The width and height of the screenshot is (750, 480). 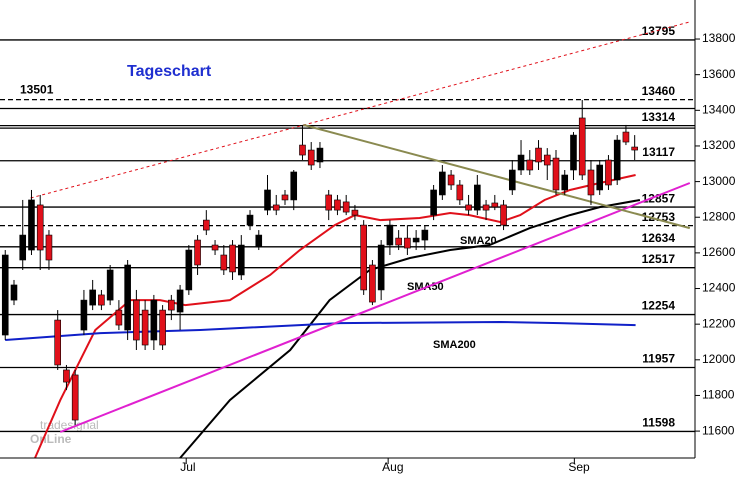 What do you see at coordinates (169, 71) in the screenshot?
I see `chart-title: Tageschart` at bounding box center [169, 71].